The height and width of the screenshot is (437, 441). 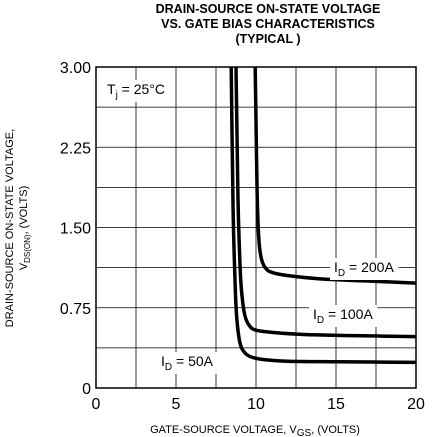 I want to click on series-label-50A-background, so click(x=187, y=363).